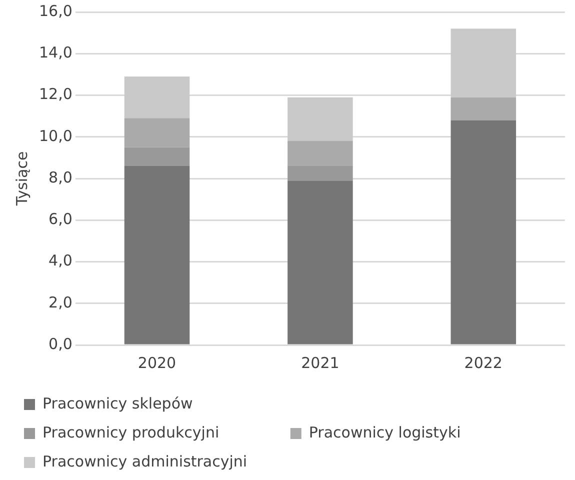 This screenshot has width=575, height=480. I want to click on y-tick-label: 0,0, so click(60, 343).